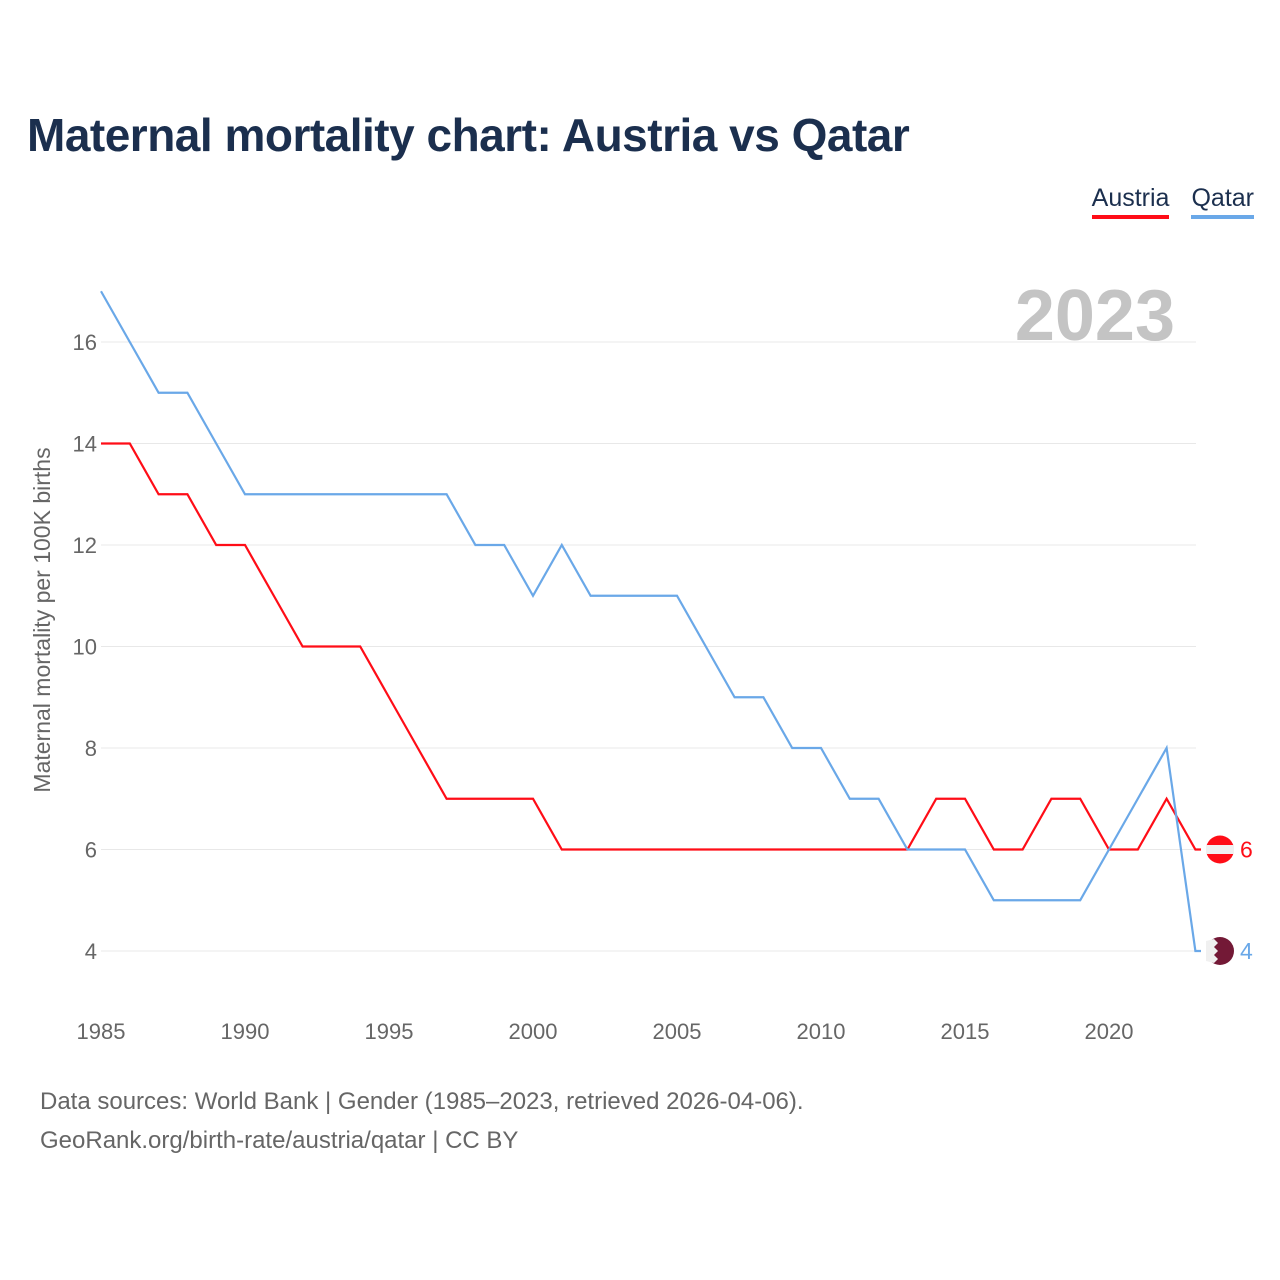 The image size is (1280, 1280). Describe the element at coordinates (389, 1031) in the screenshot. I see `x-tick-label: 1995` at that location.